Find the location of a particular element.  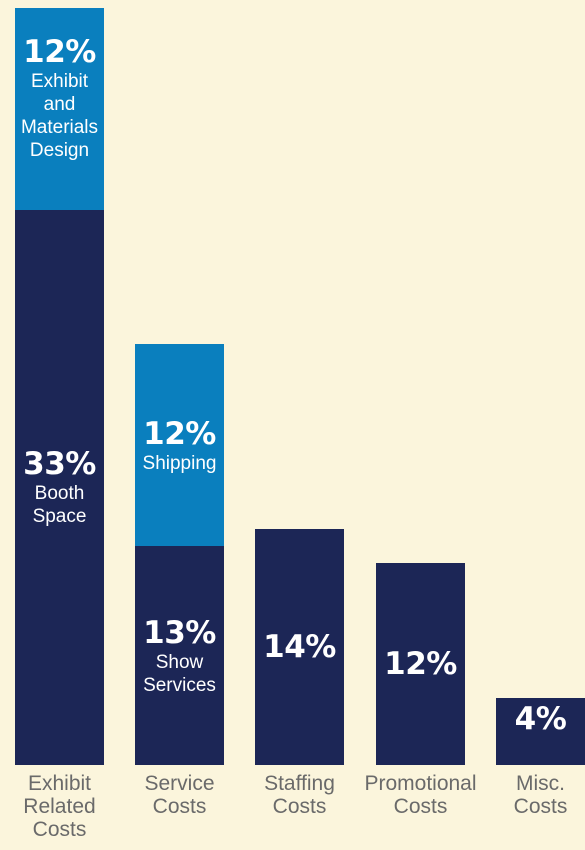

bar-segment: 12% is located at coordinates (420, 664).